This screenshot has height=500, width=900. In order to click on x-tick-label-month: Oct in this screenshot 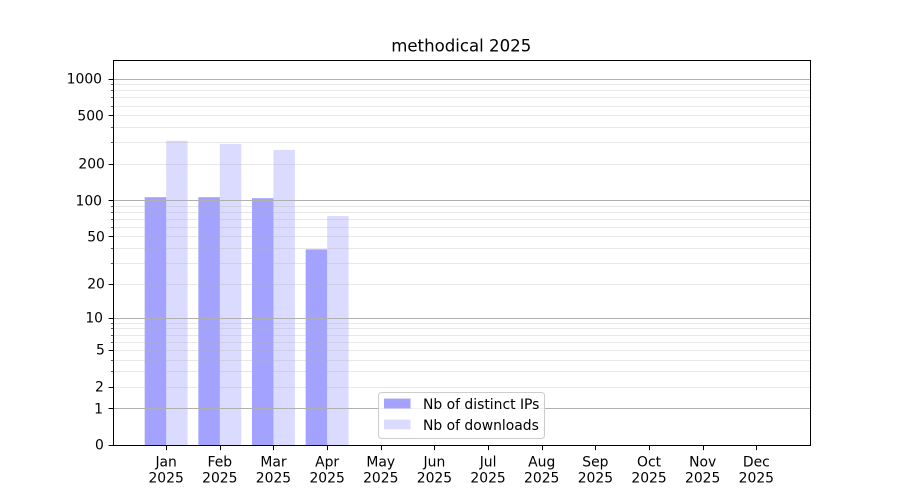, I will do `click(649, 462)`.